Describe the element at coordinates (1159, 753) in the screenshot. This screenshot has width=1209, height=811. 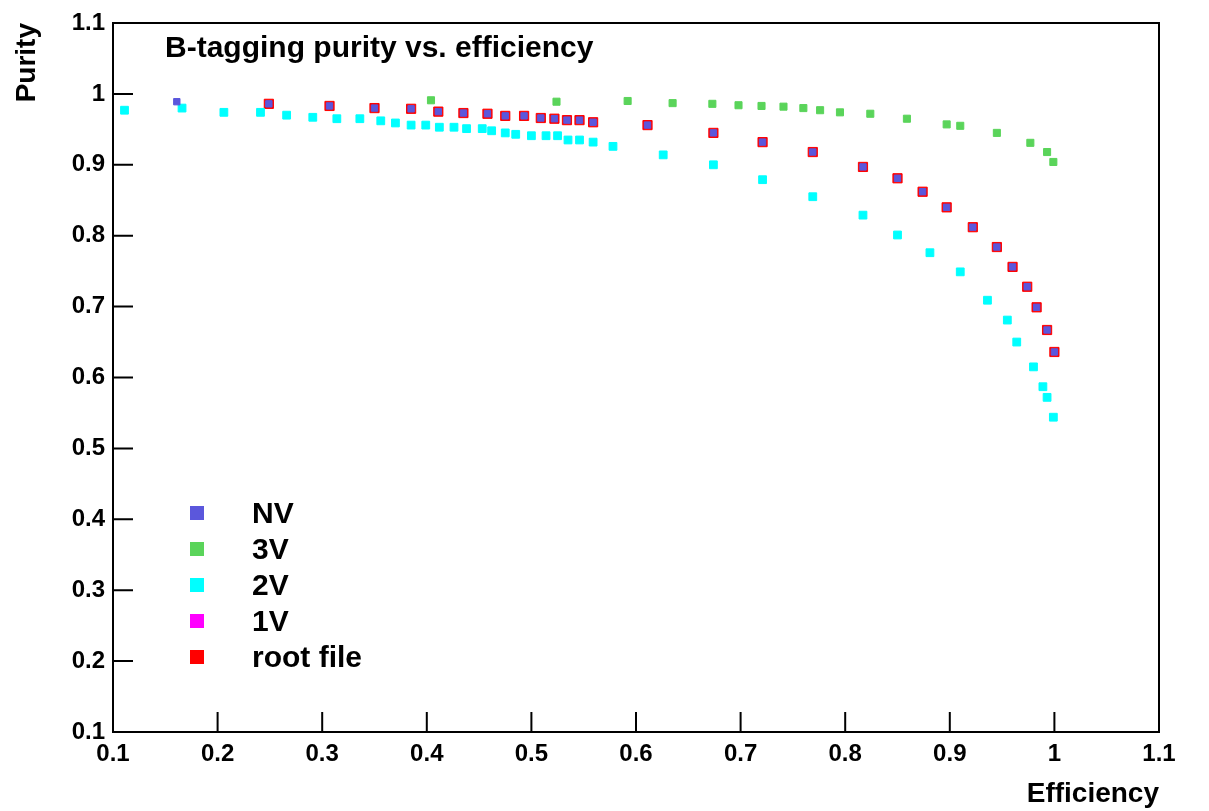
I see `x-tick-label: 1.1` at that location.